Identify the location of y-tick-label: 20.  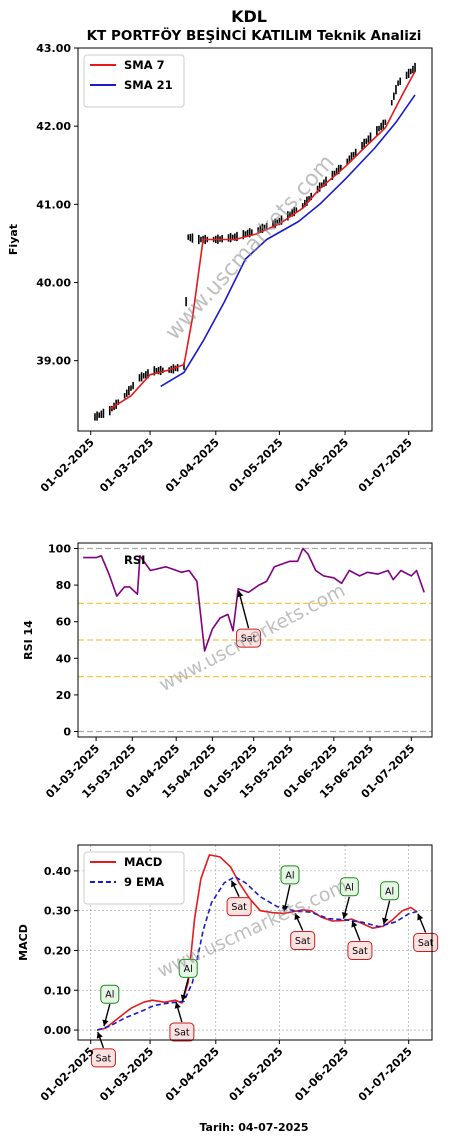
(64, 695).